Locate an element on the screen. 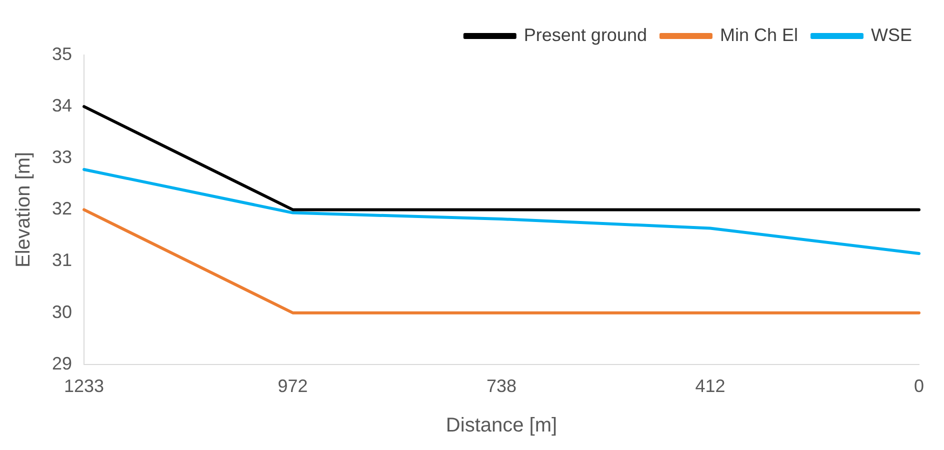 This screenshot has height=450, width=944. x-tick-label: 738 is located at coordinates (501, 386).